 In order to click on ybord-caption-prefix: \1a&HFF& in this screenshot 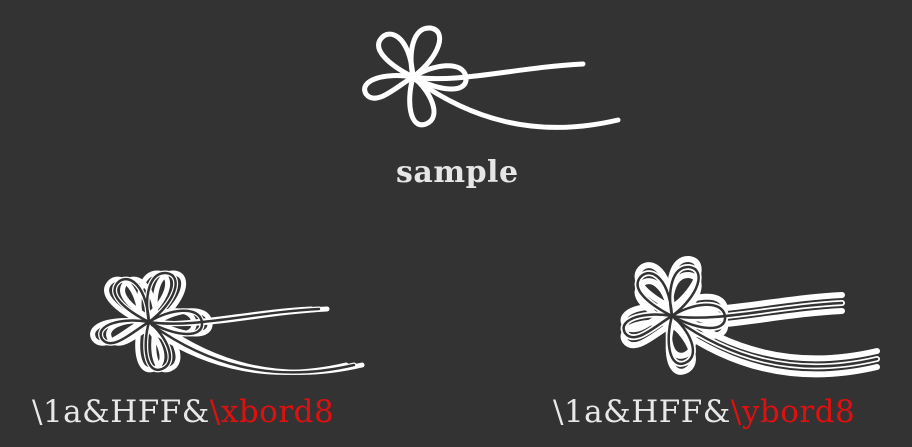, I will do `click(642, 412)`.